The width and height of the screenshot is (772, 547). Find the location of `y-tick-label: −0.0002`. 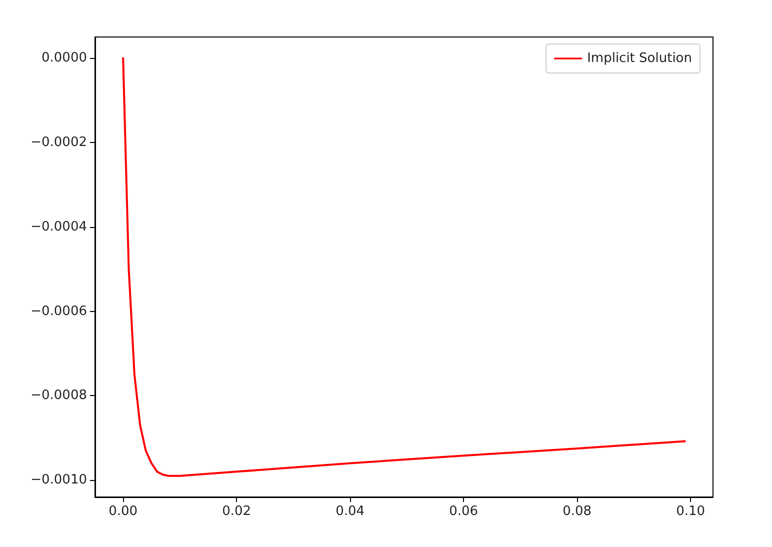

y-tick-label: −0.0002 is located at coordinates (58, 142).